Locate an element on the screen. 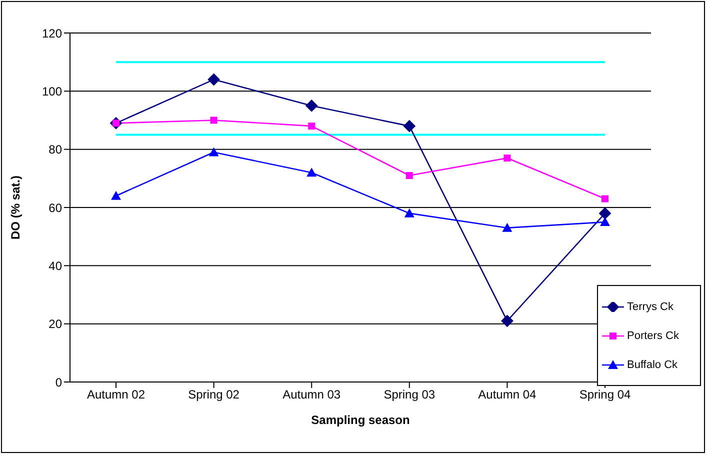 The image size is (707, 461). legend-label: Terrys Ck is located at coordinates (650, 306).